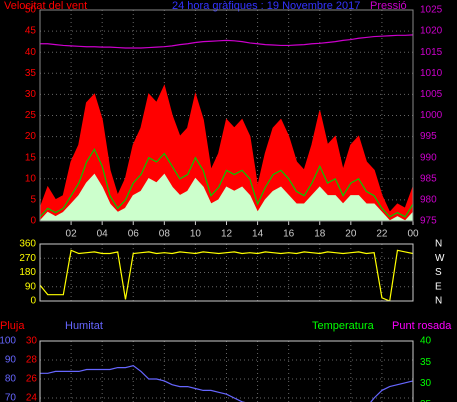 The width and height of the screenshot is (457, 402). Describe the element at coordinates (227, 234) in the screenshot. I see `x-tick-label: 12` at that location.